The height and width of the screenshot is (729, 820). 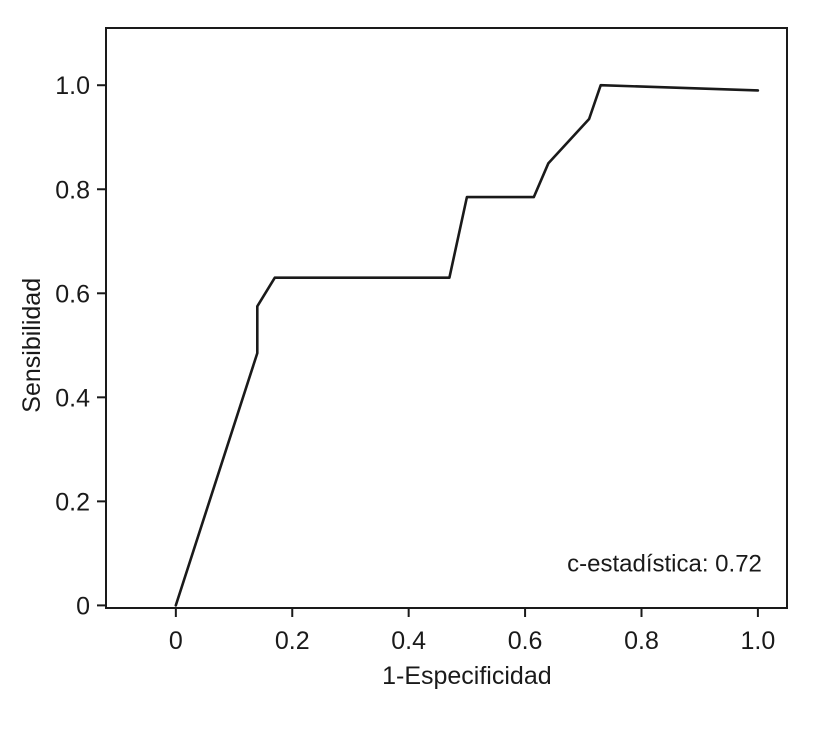 What do you see at coordinates (72, 190) in the screenshot?
I see `y-tick-label: 0.8` at bounding box center [72, 190].